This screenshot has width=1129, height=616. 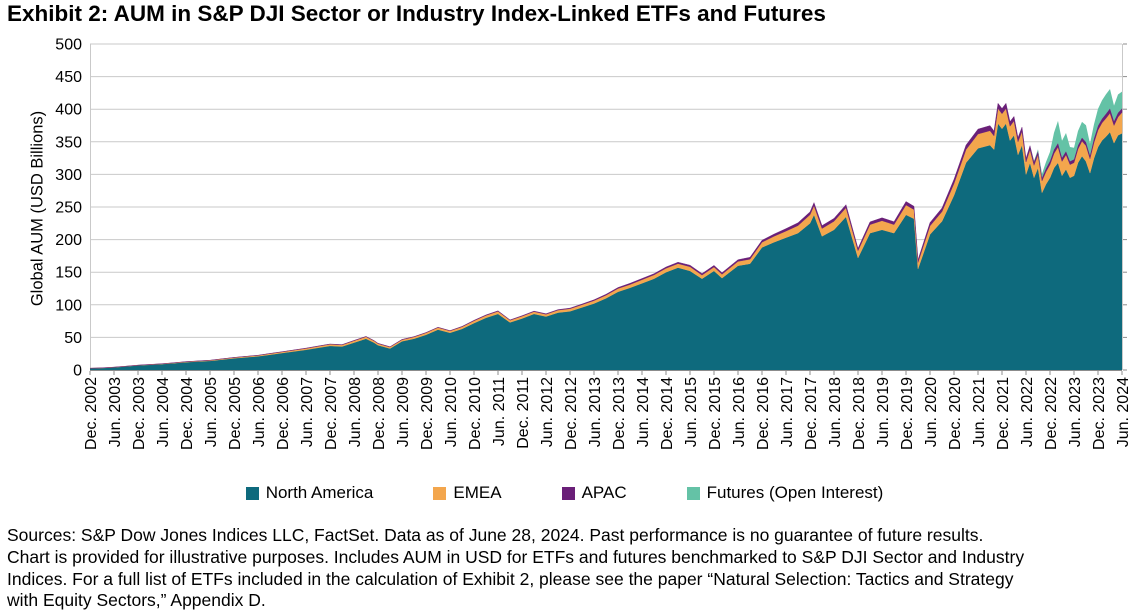 I want to click on x-tick-label: Dec. 2010, so click(x=475, y=413).